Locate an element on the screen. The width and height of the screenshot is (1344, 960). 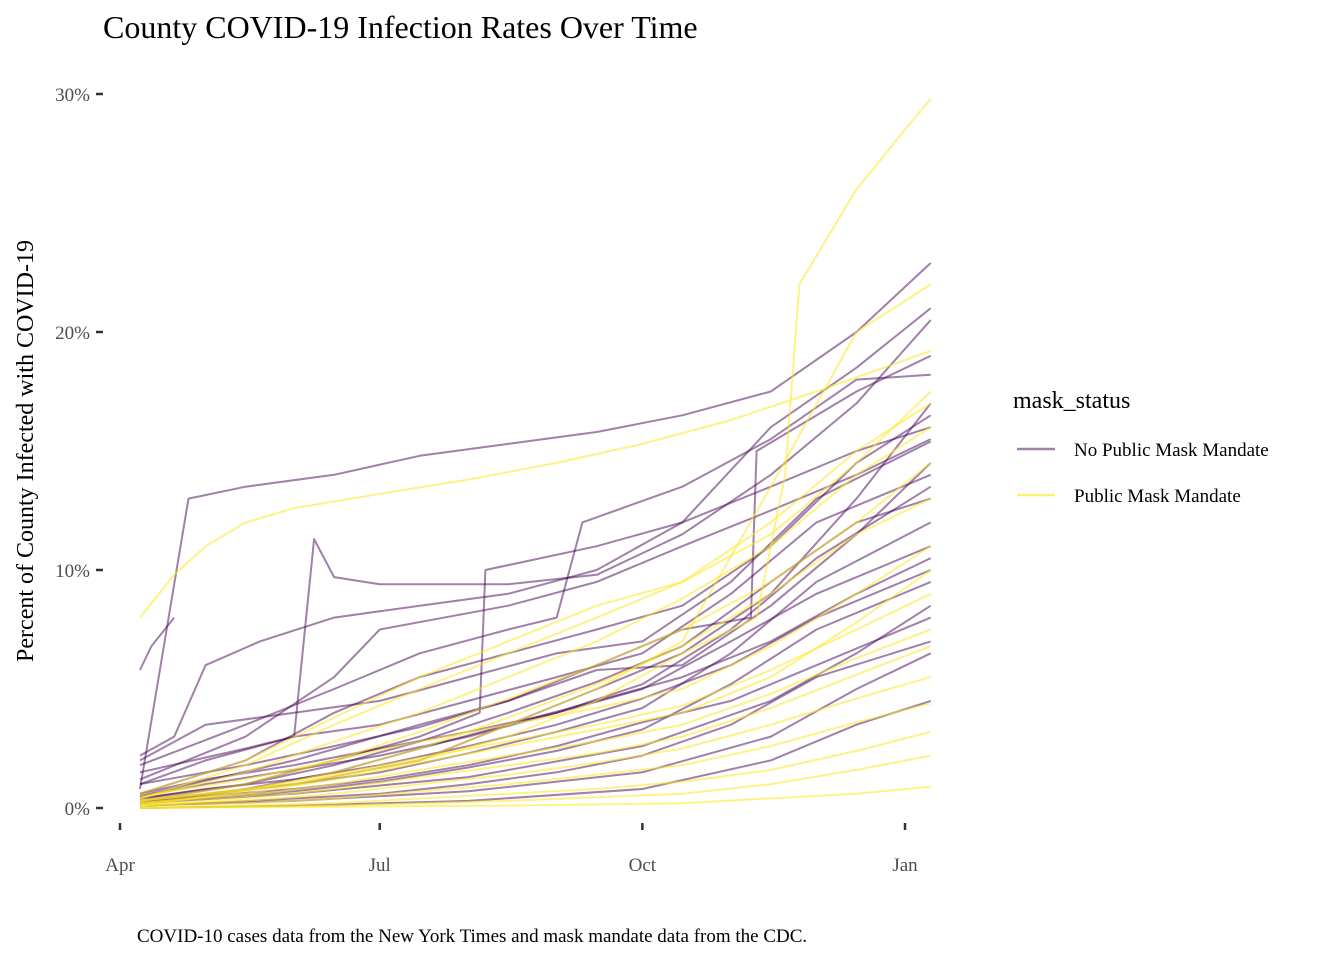
y-axis-title: Percent of County Infected with COVID-19 is located at coordinates (26, 451).